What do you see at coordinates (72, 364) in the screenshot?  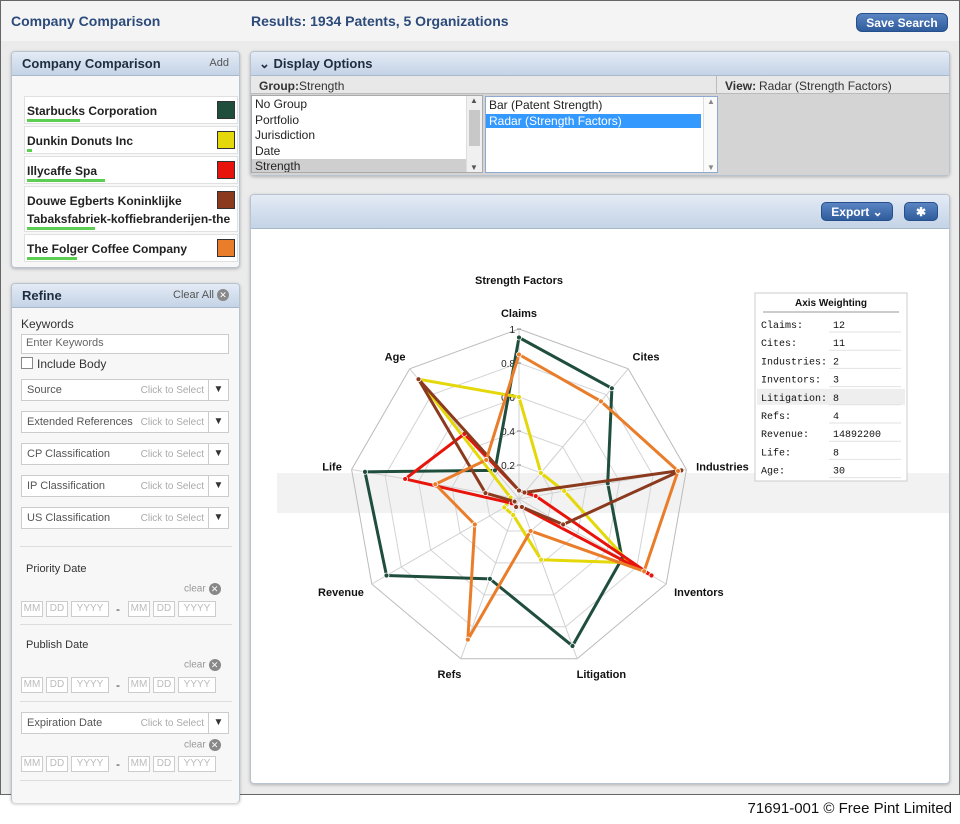 I see `include-body-label: Include Body` at bounding box center [72, 364].